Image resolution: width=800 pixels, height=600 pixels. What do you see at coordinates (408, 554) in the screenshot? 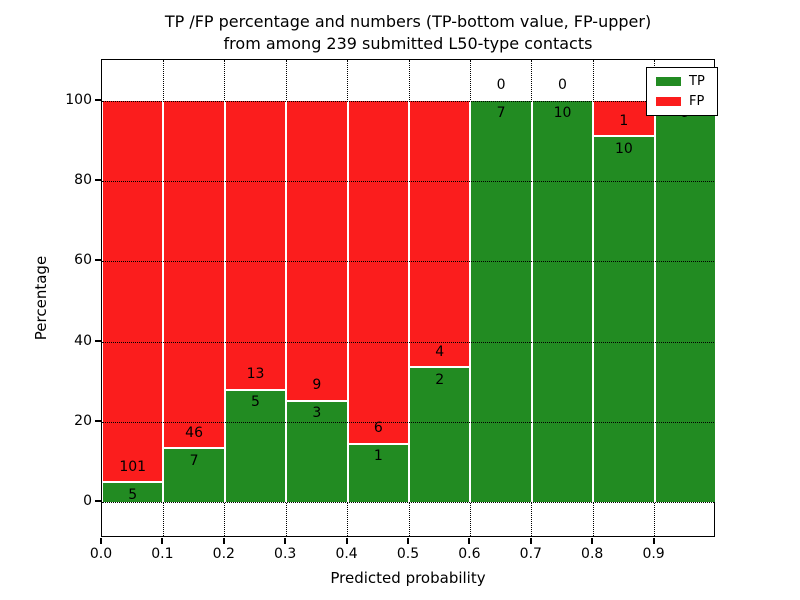
I see `x-tick-label: 0.5` at bounding box center [408, 554].